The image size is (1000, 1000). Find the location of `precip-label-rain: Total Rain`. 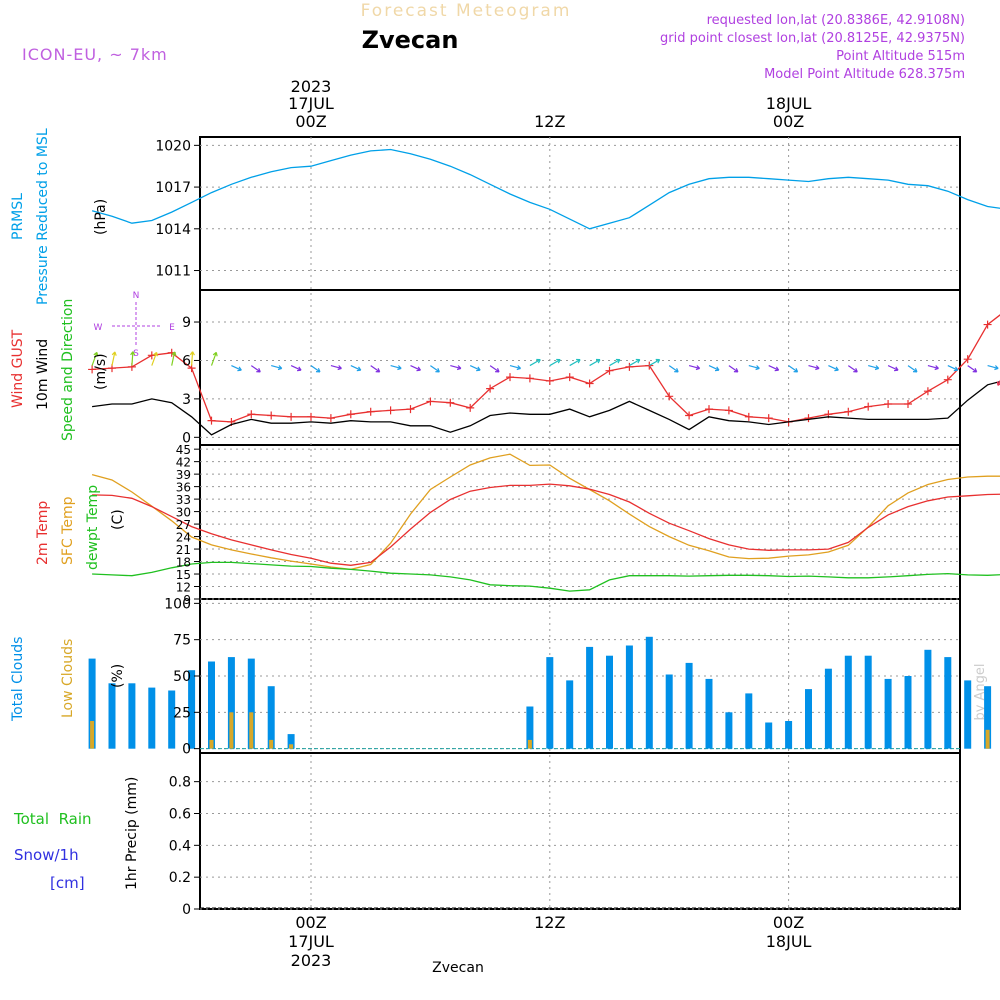

precip-label-rain: Total Rain is located at coordinates (52, 819).